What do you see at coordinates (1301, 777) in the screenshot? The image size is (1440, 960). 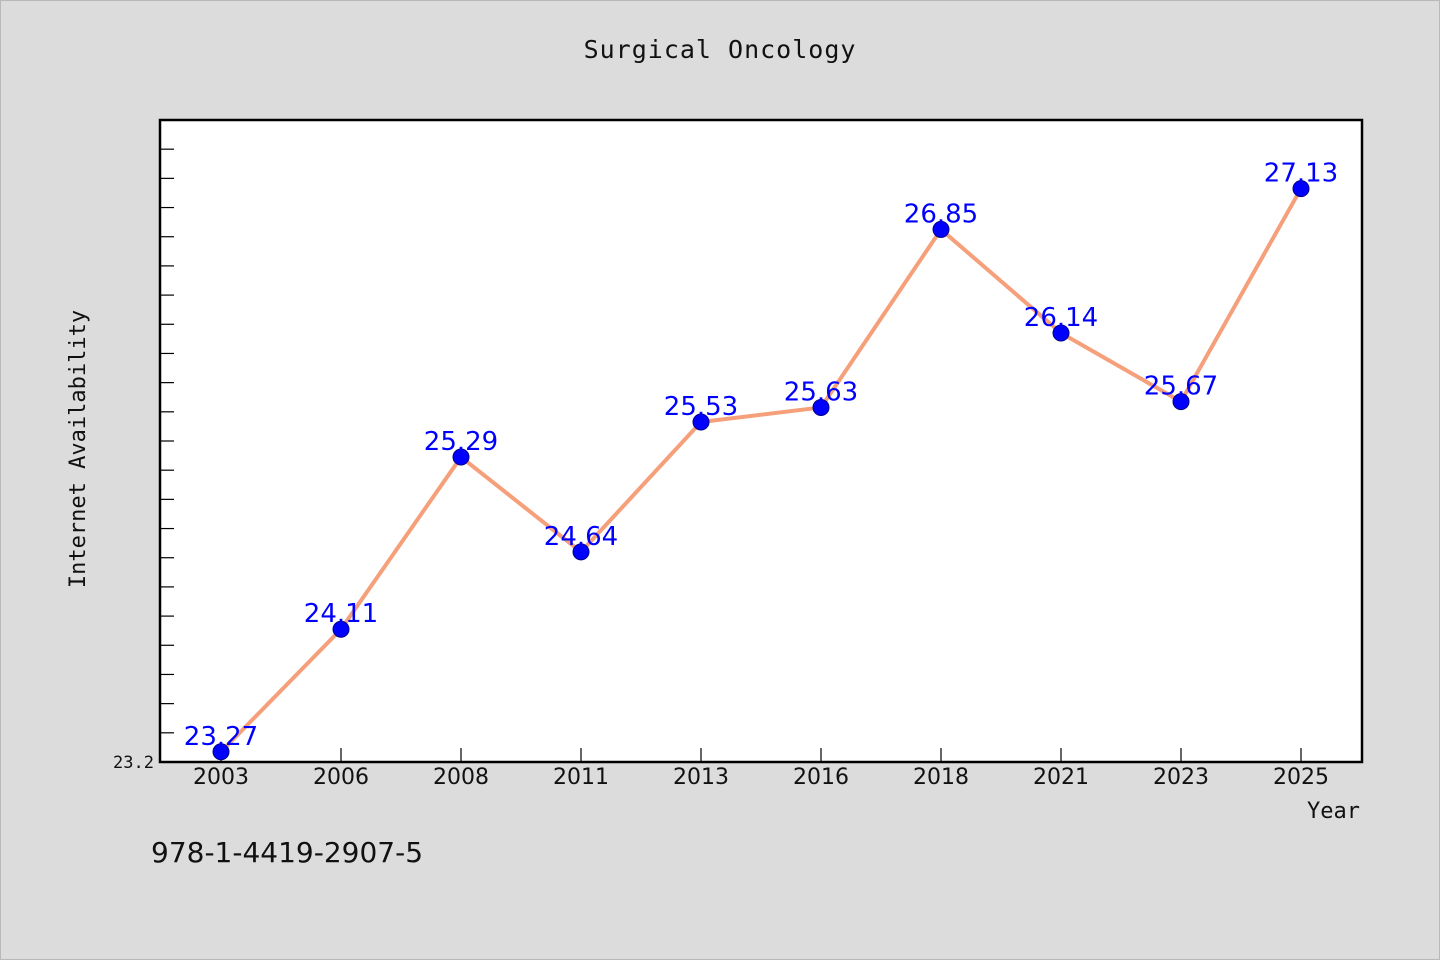 I see `x-tick-label: 2025` at bounding box center [1301, 777].